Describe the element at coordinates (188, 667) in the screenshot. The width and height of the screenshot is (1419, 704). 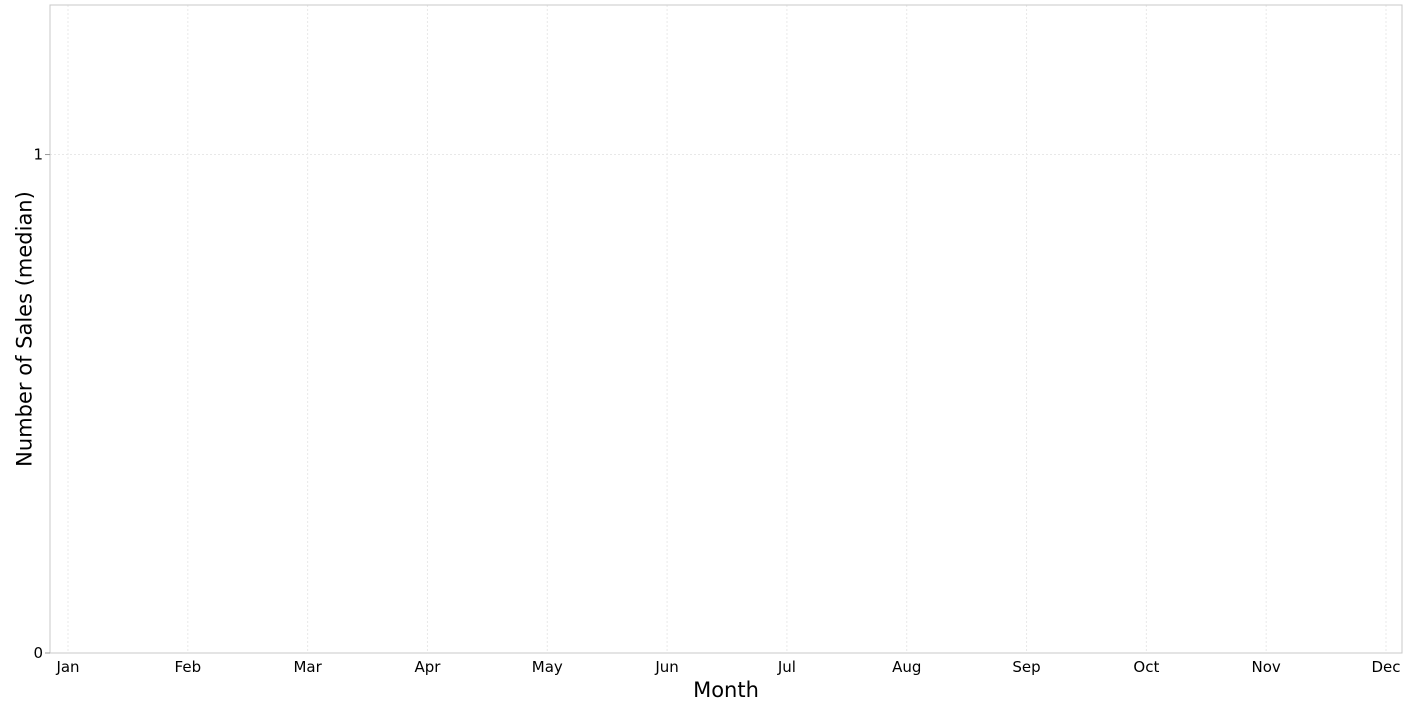
I see `x-tick-label: Feb` at that location.